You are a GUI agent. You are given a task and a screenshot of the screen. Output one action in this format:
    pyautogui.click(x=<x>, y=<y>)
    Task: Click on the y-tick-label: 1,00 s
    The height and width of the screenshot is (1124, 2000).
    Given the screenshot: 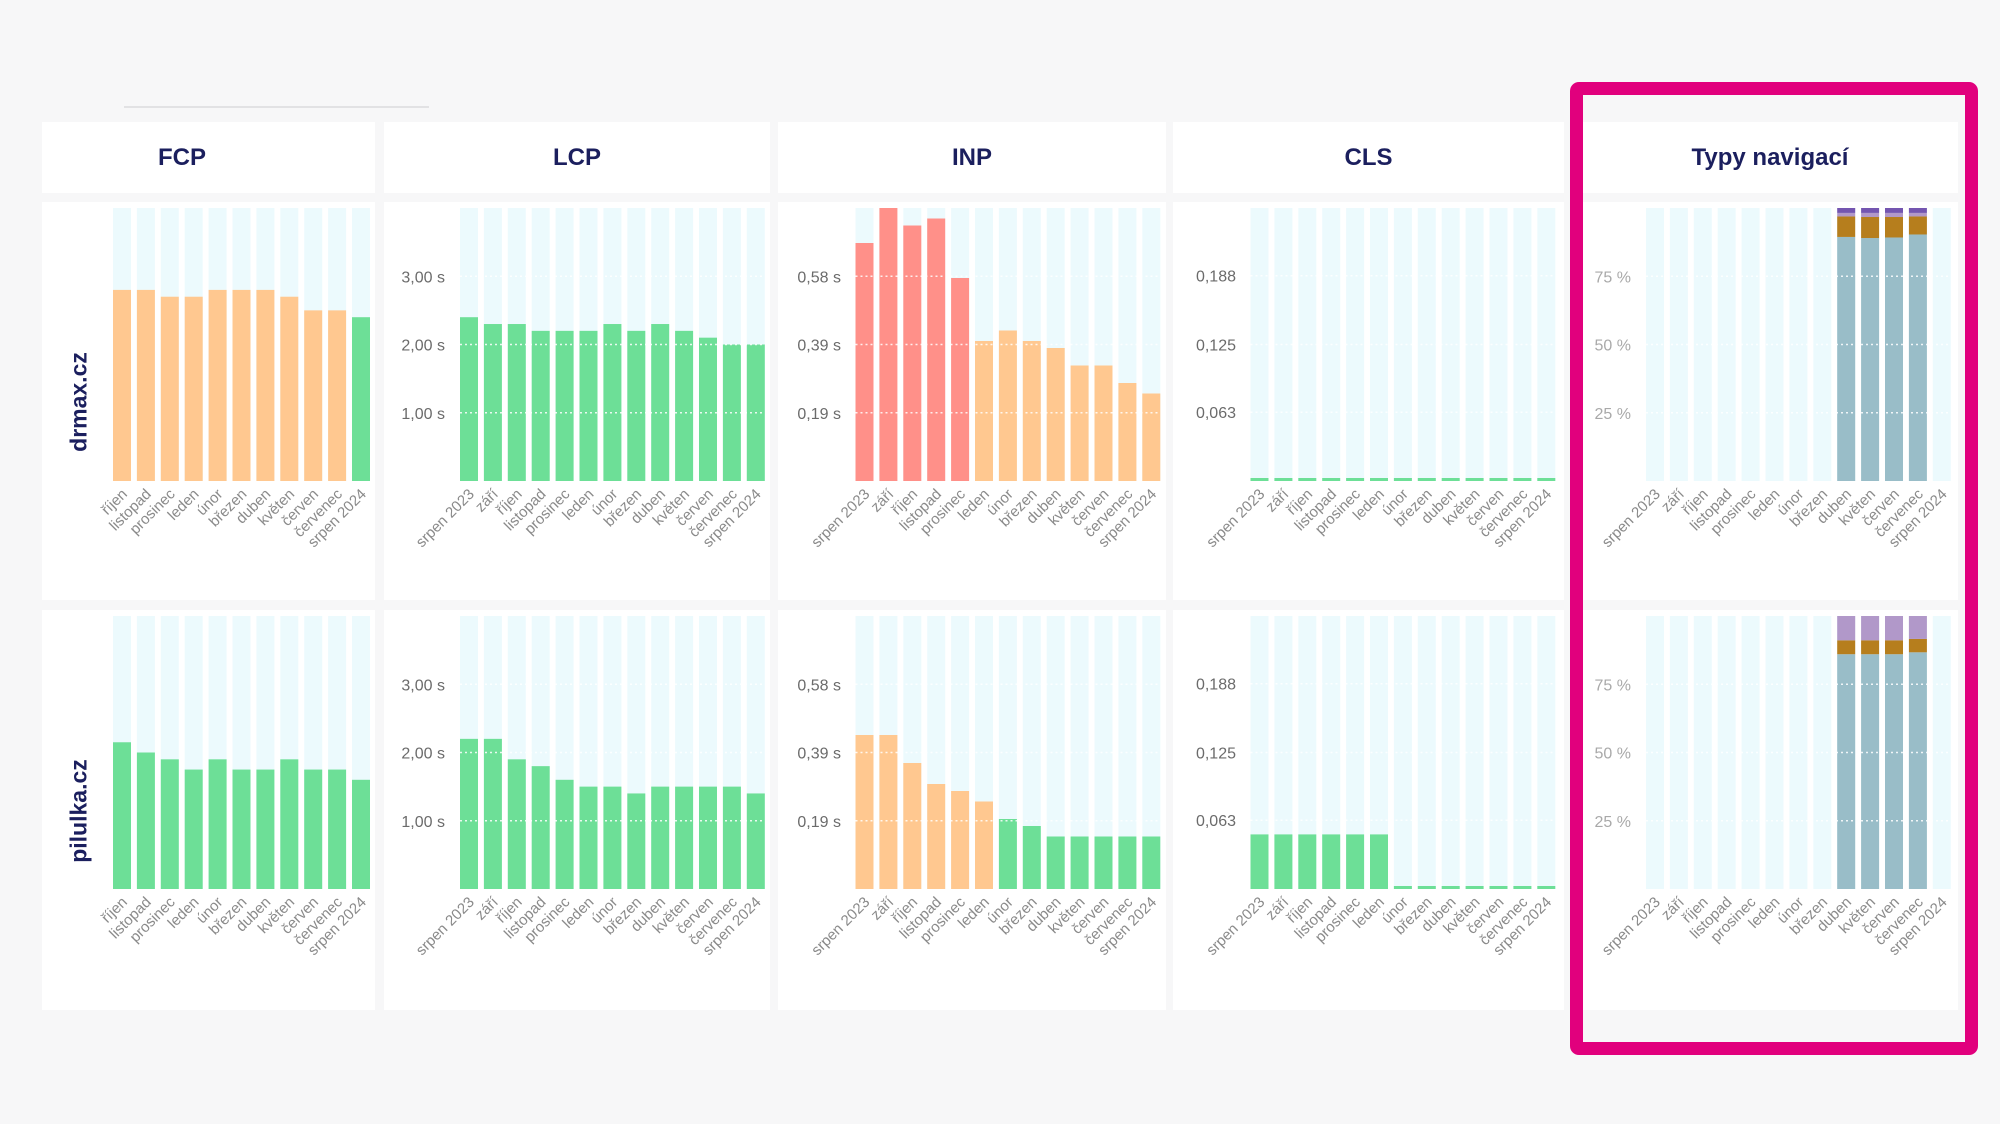 What is the action you would take?
    pyautogui.click(x=423, y=414)
    